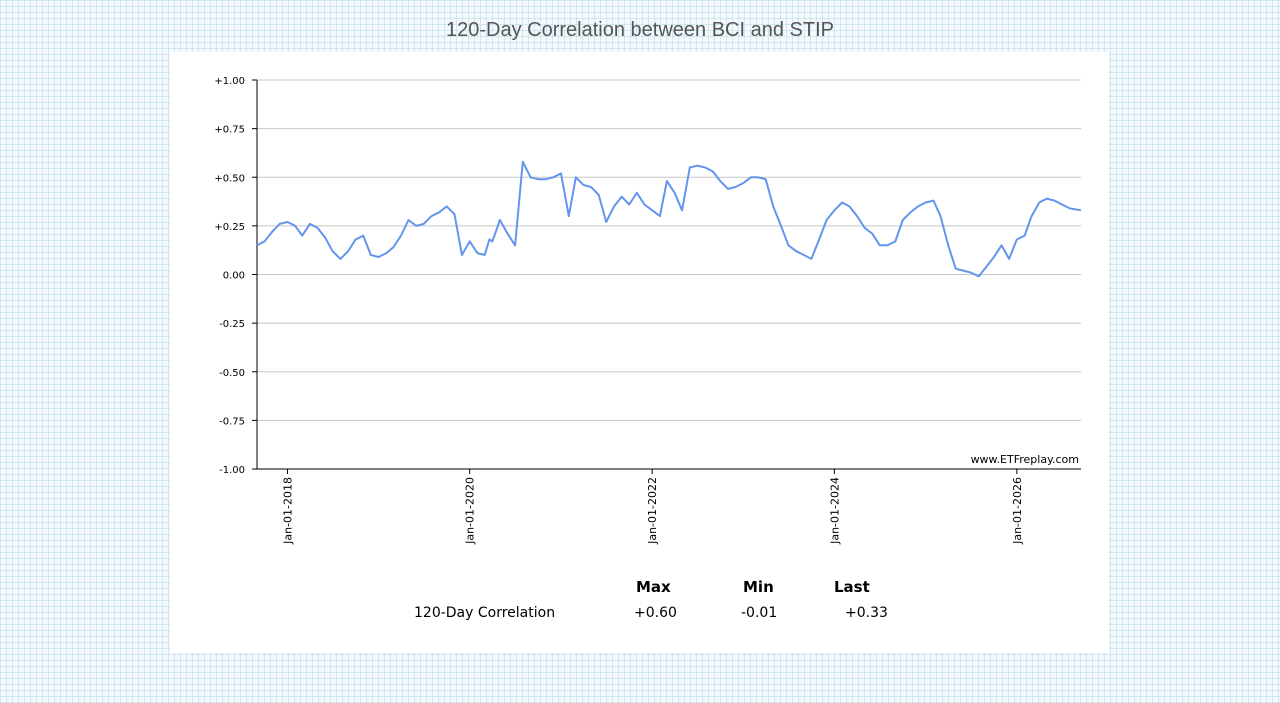 Image resolution: width=1280 pixels, height=703 pixels. What do you see at coordinates (852, 587) in the screenshot?
I see `stats-header-last: Last` at bounding box center [852, 587].